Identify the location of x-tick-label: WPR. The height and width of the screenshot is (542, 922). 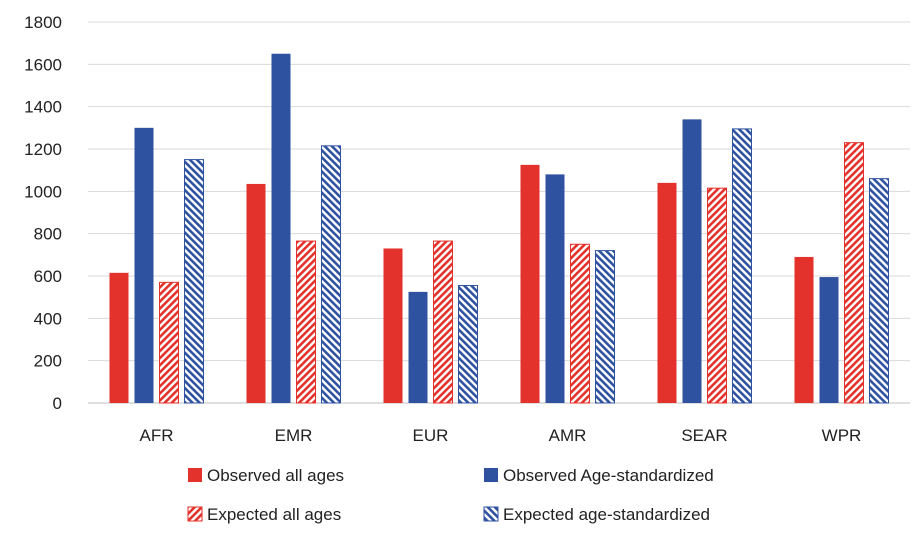
(842, 435).